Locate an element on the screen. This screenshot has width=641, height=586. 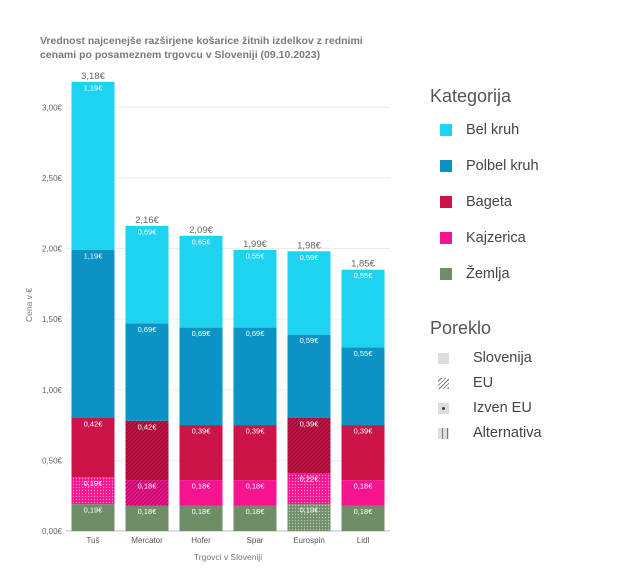
y-axis-label: Cena v € is located at coordinates (29, 305).